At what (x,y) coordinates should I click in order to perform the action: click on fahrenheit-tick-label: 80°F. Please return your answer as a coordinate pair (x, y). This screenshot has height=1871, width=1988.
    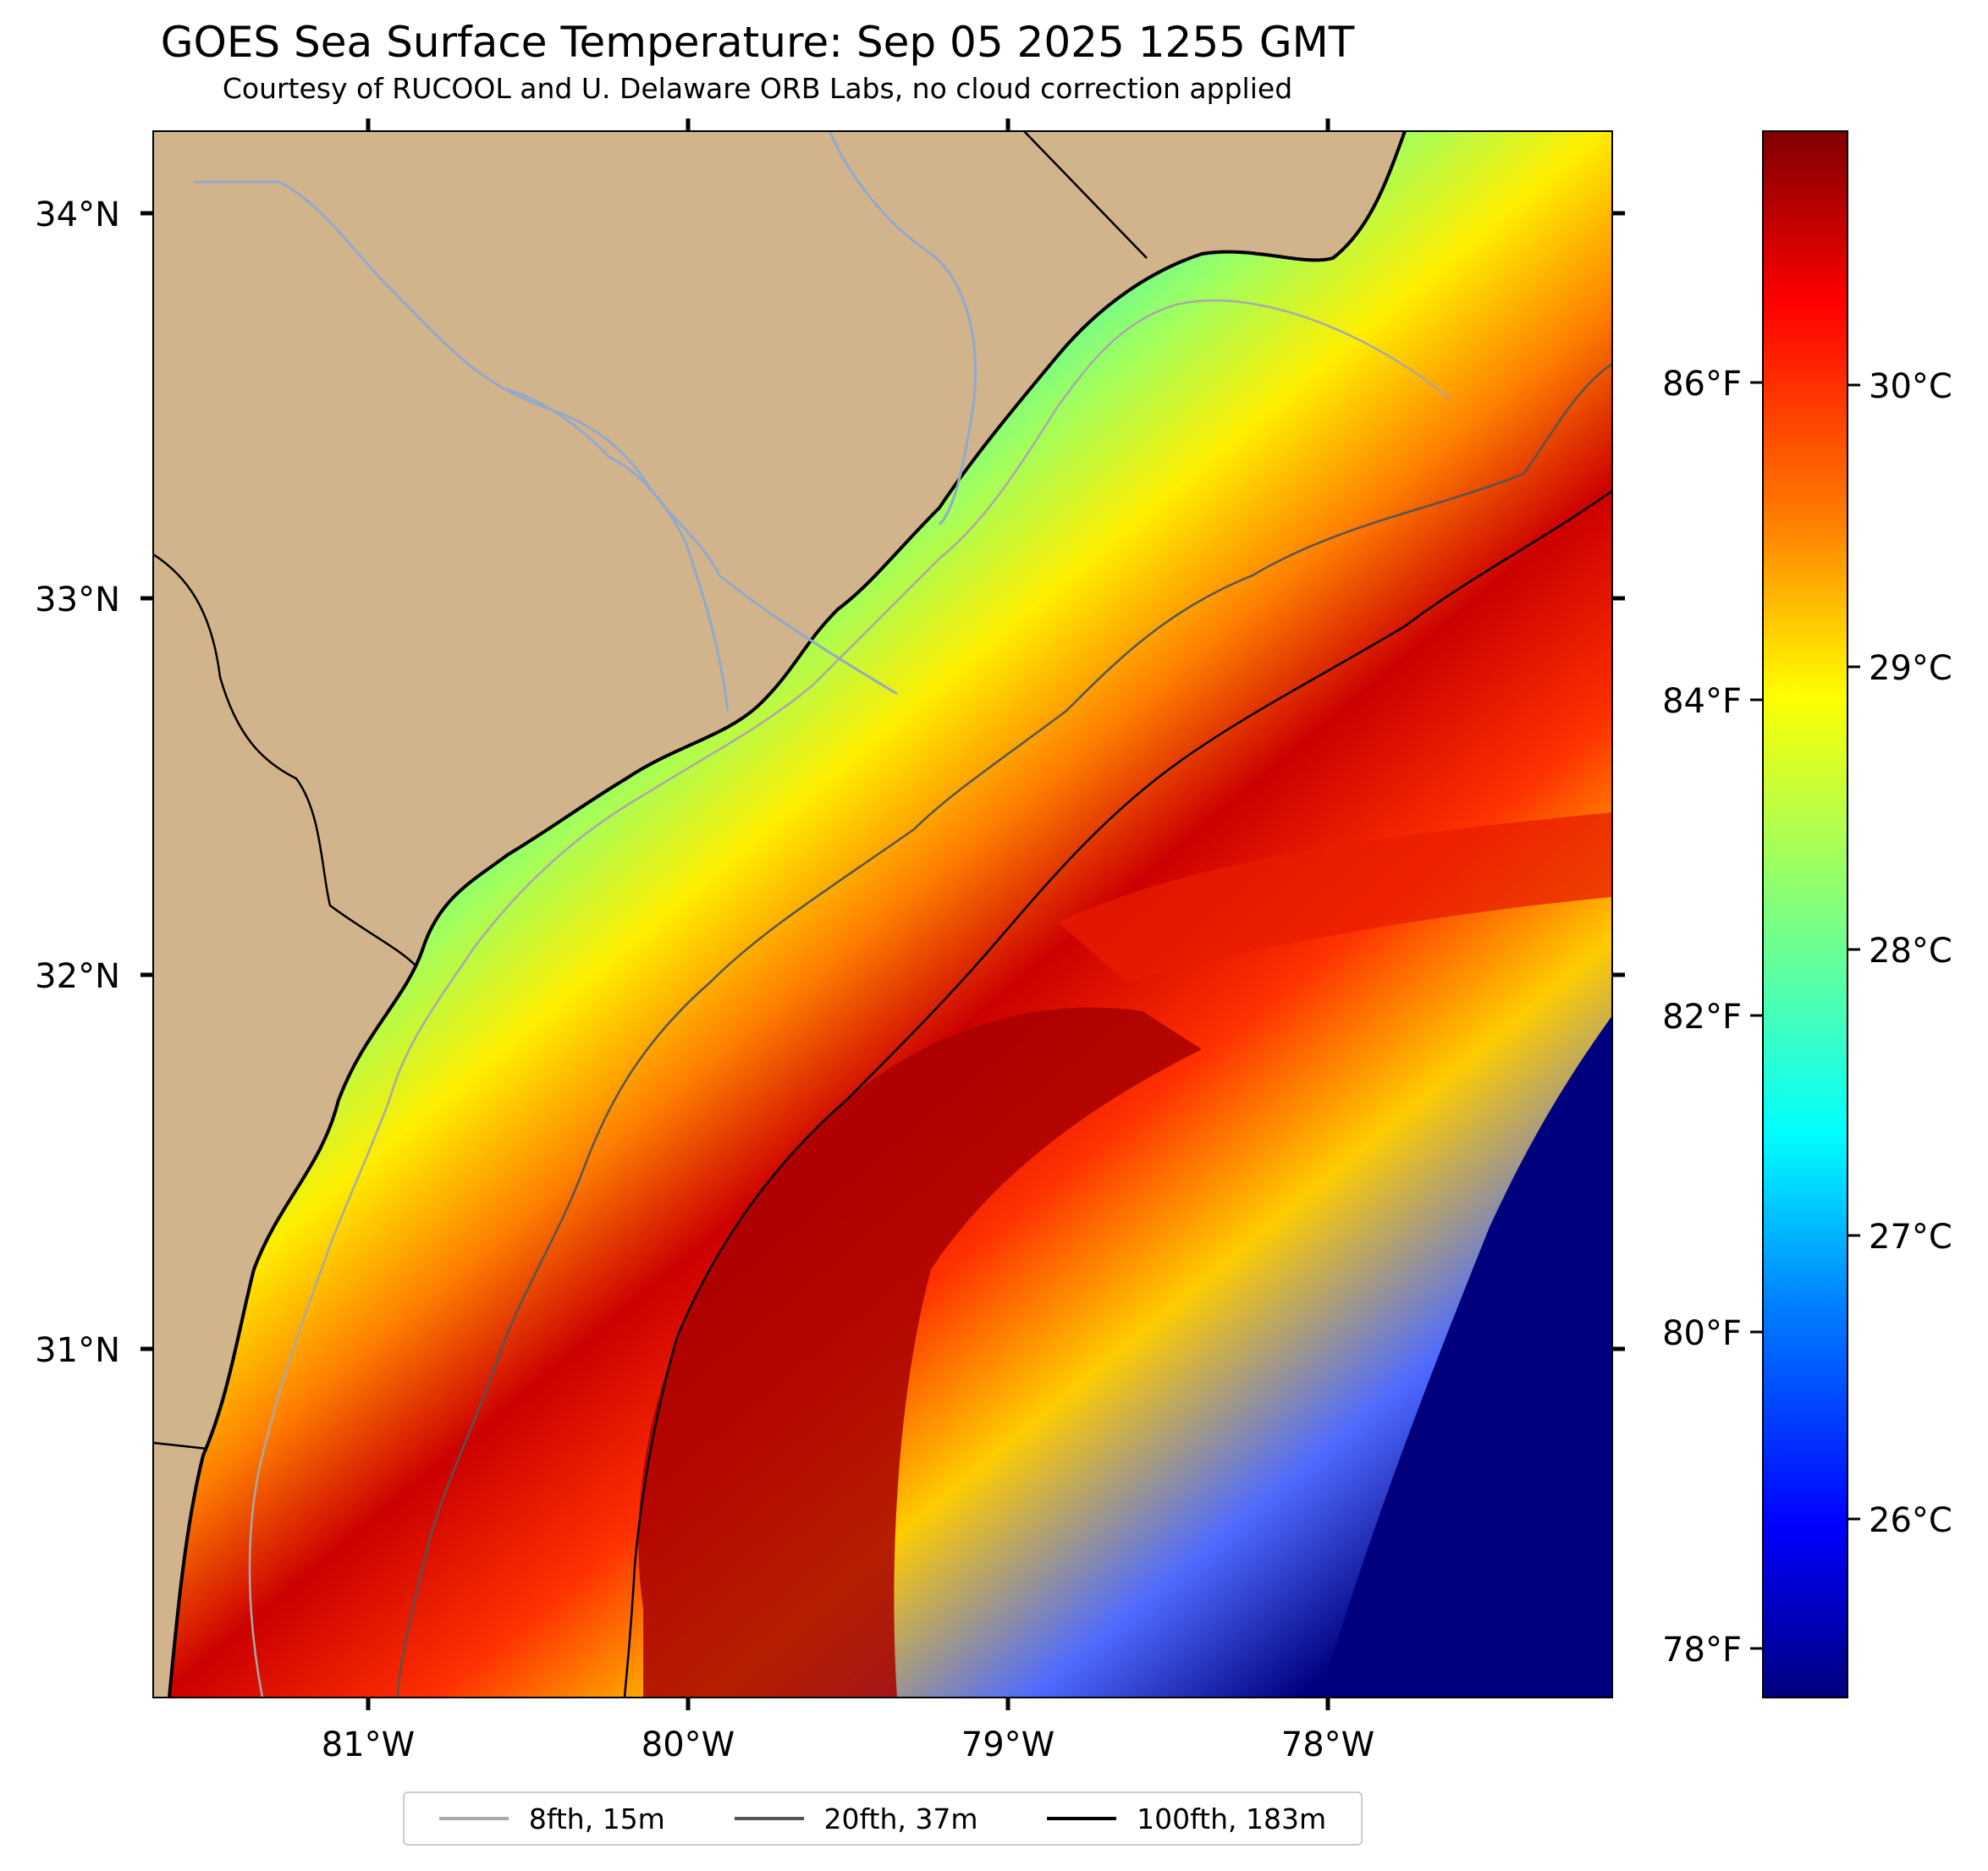
    Looking at the image, I should click on (1702, 1334).